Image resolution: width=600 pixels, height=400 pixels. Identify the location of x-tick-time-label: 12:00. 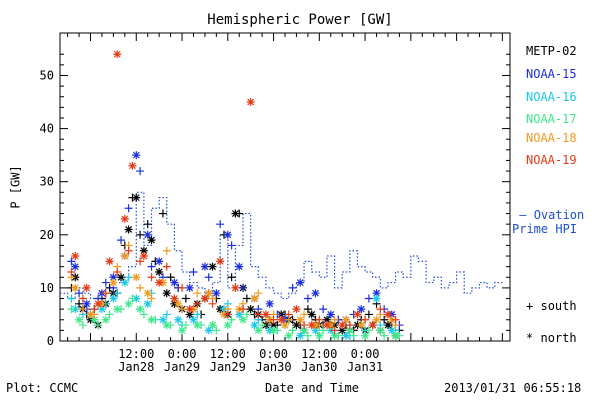
(319, 354).